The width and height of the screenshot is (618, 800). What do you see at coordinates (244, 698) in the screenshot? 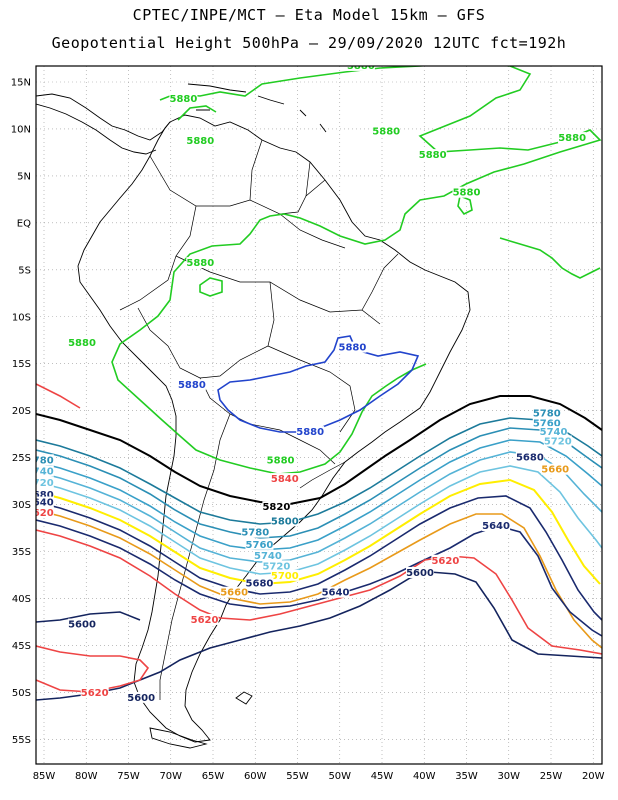
I see `falkland-islands` at bounding box center [244, 698].